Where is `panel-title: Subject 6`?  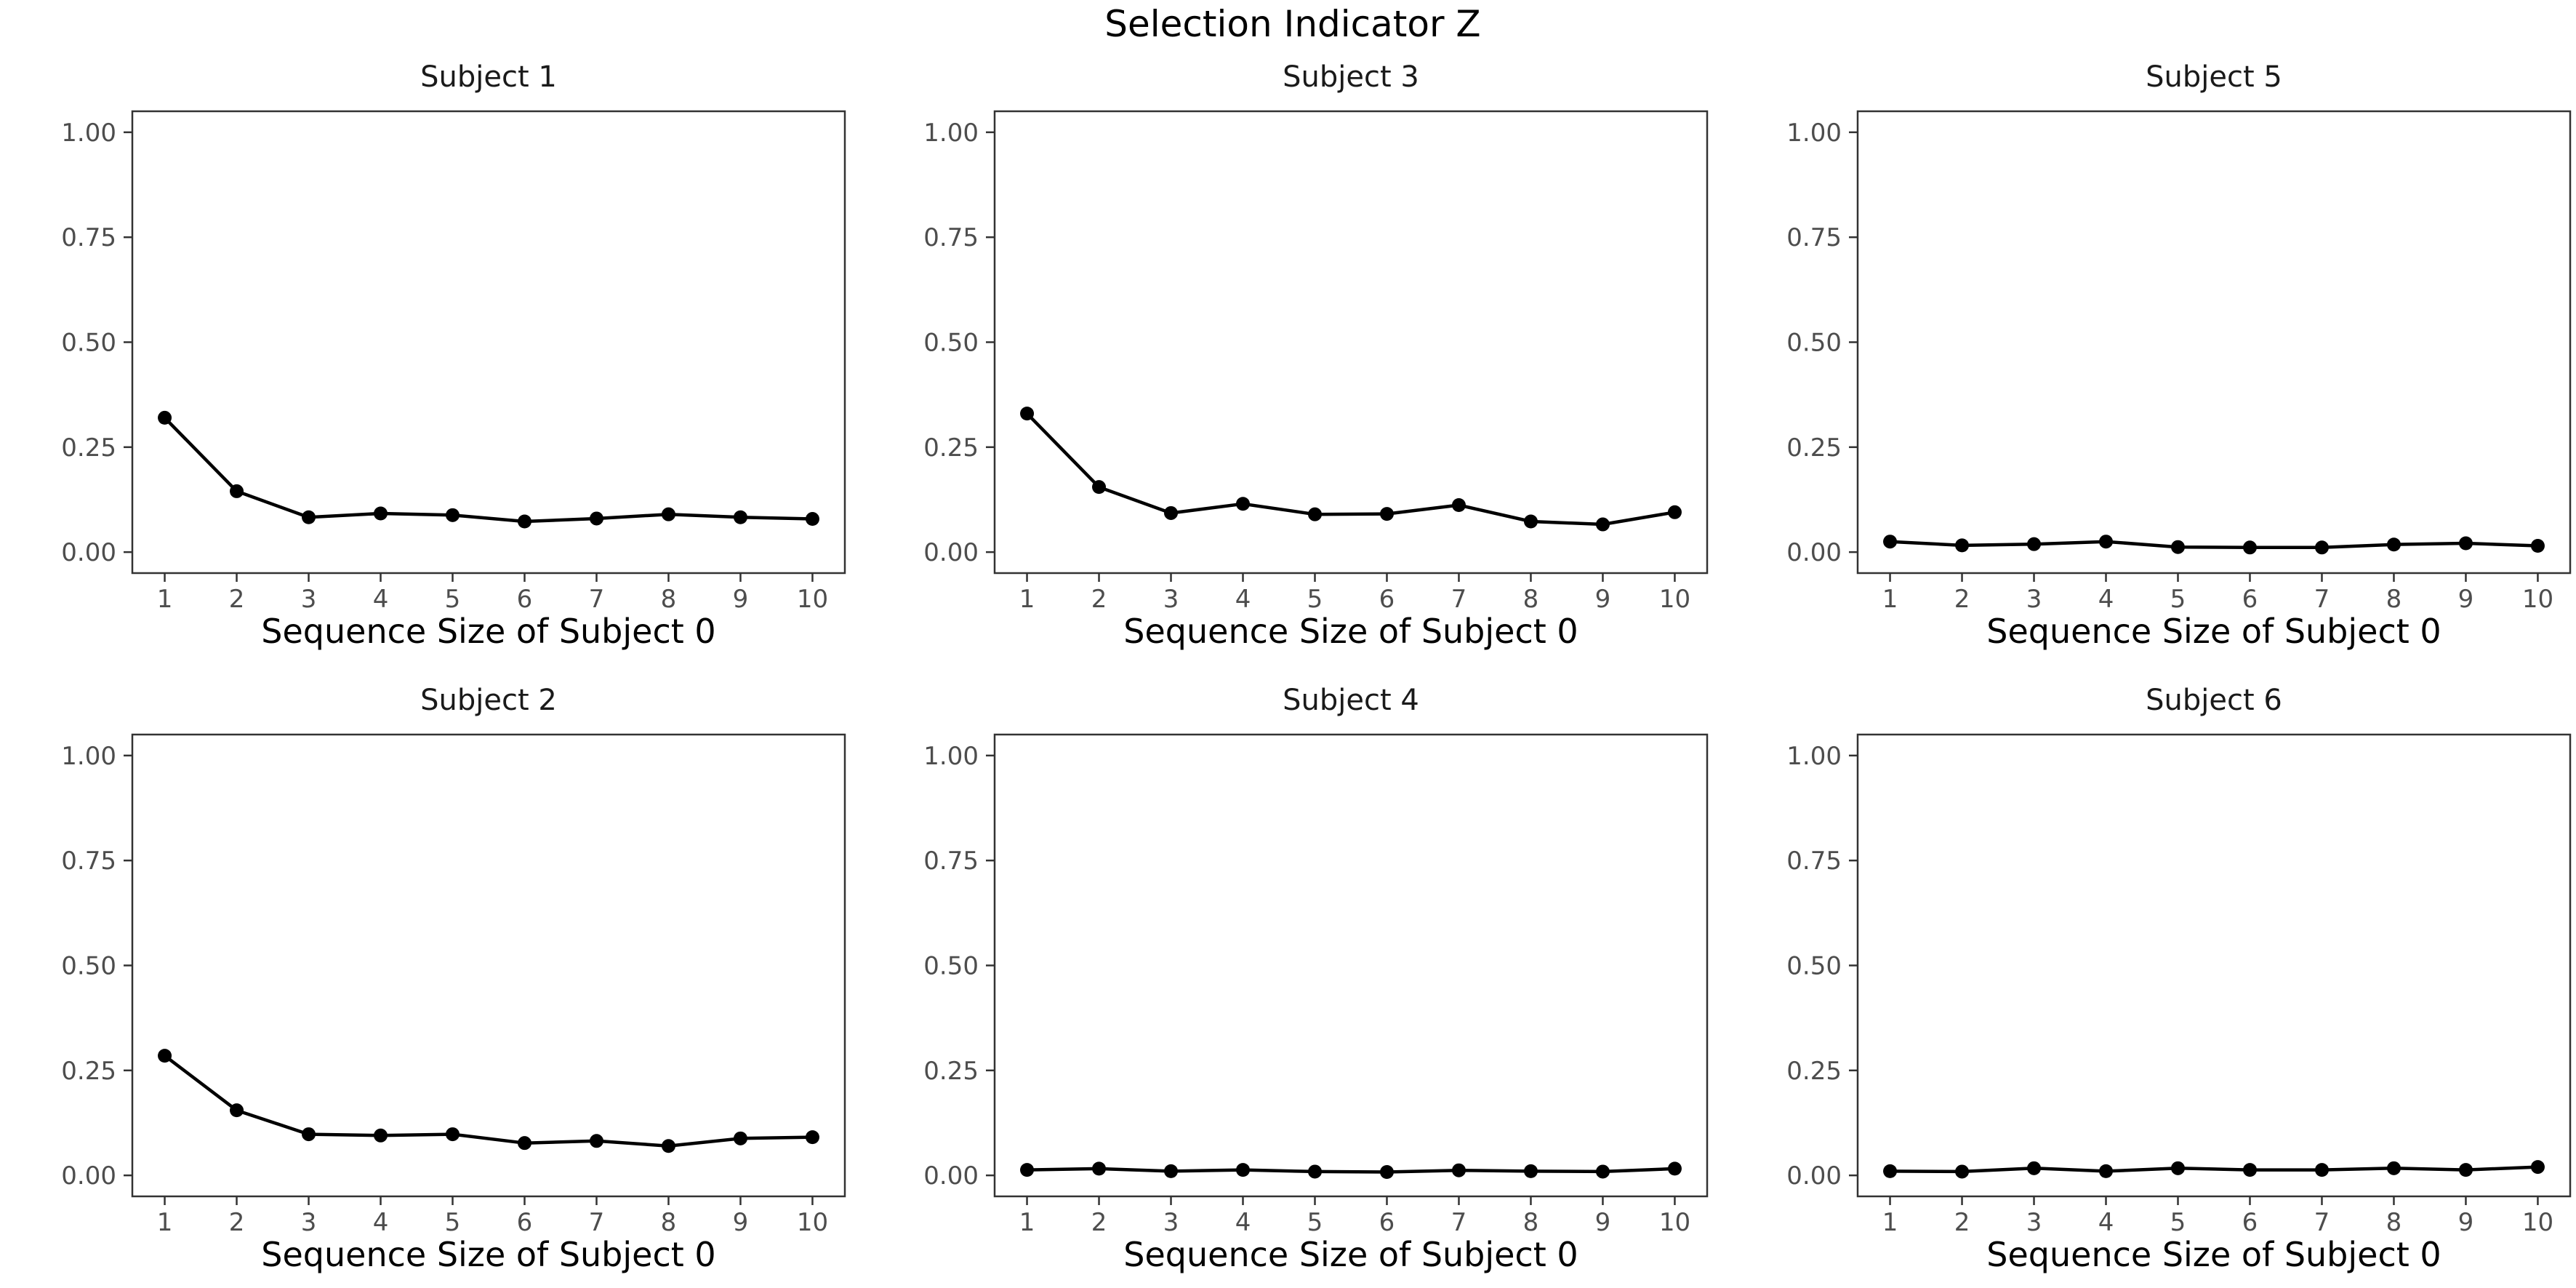
panel-title: Subject 6 is located at coordinates (2214, 700).